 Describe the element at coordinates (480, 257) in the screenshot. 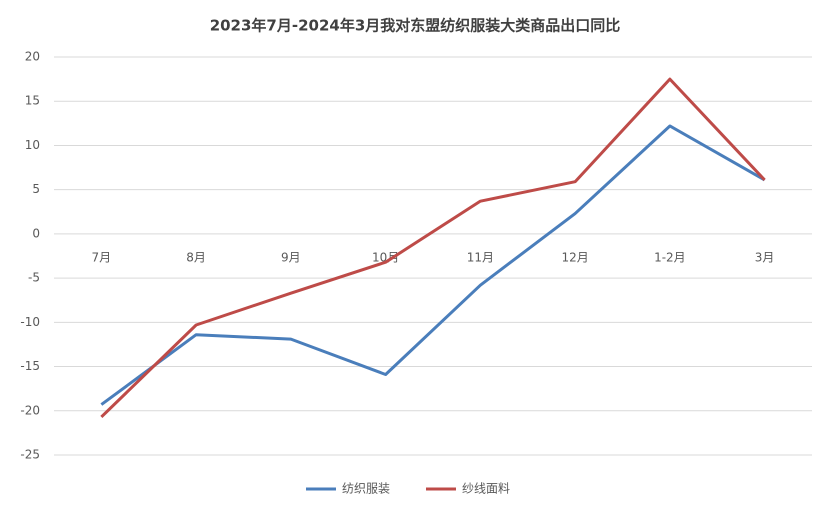

I see `x-tick-label: 11月` at that location.